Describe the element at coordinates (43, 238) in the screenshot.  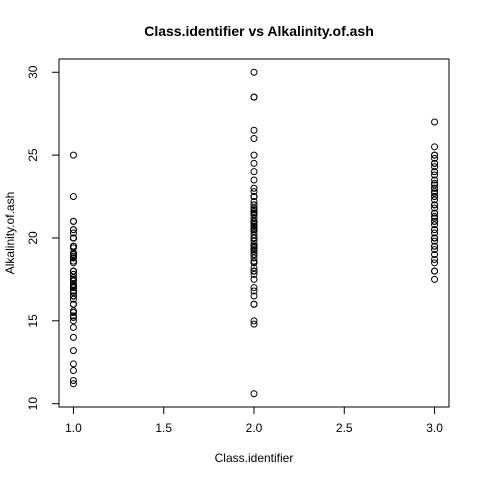
I see `y-axis: 10 15 20 25 30` at that location.